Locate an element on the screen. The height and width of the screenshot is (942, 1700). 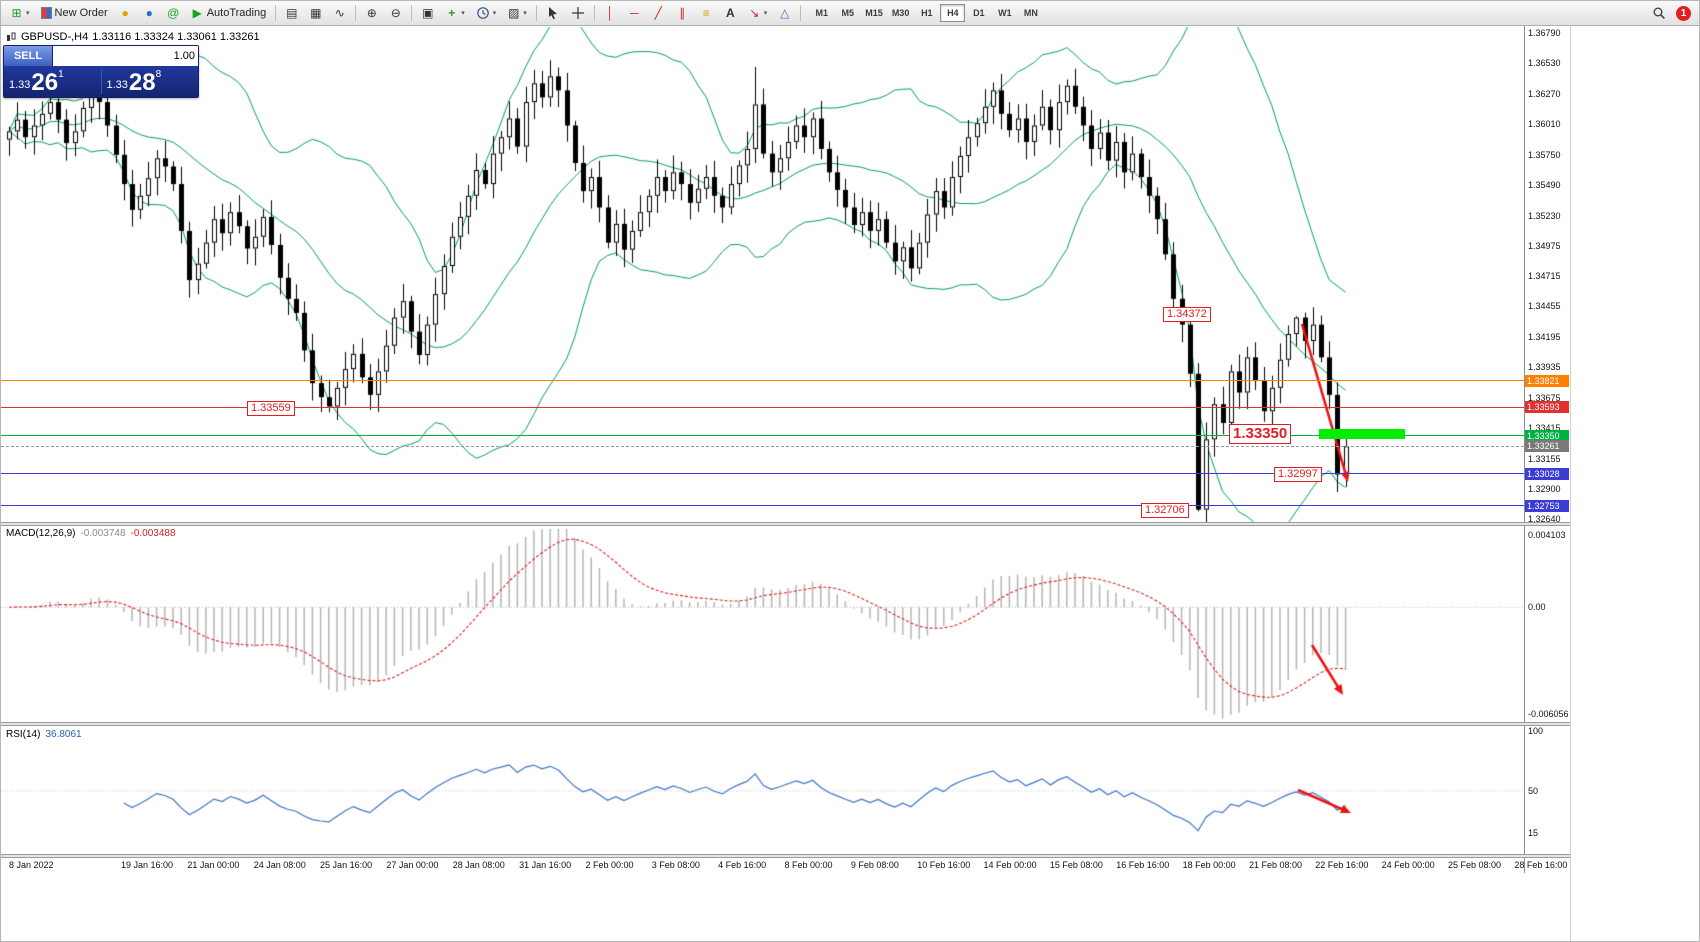
templates-icon: ▨ is located at coordinates (514, 13).